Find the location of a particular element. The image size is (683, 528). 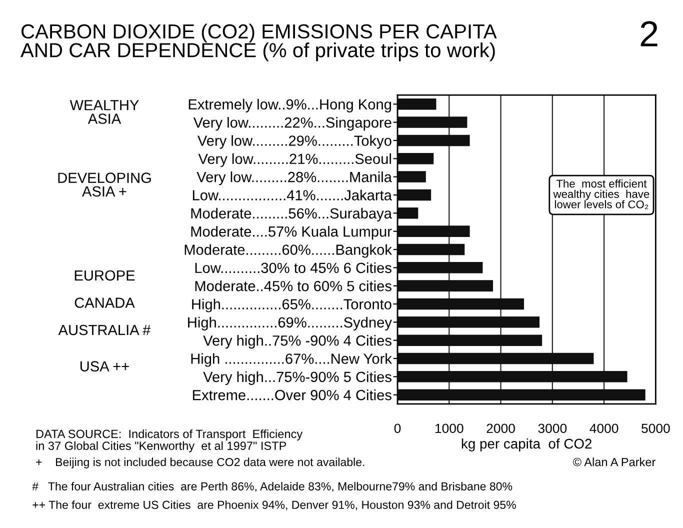

x-tick-label: 3000 is located at coordinates (552, 429).